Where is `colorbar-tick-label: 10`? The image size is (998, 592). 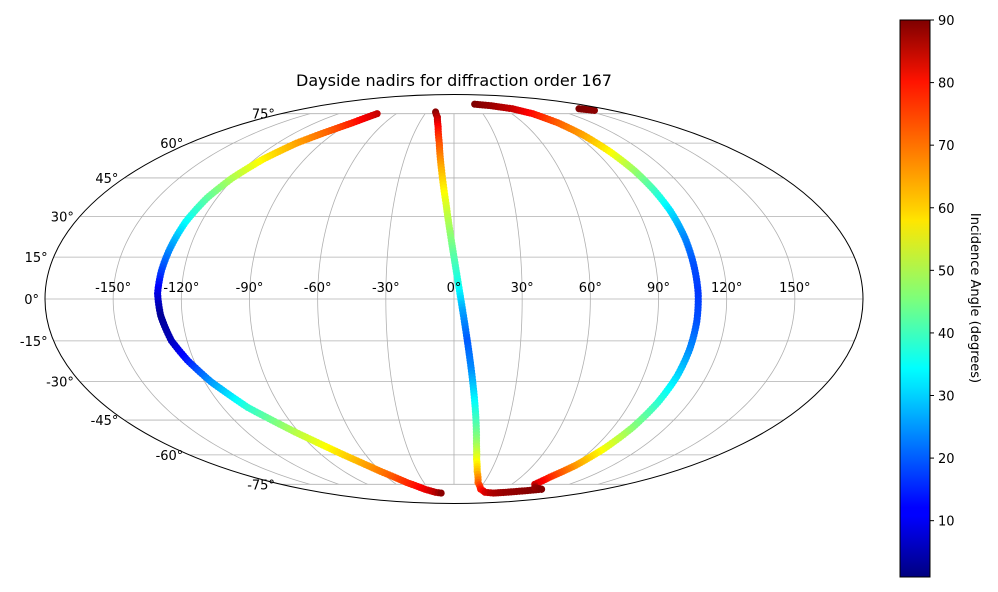 colorbar-tick-label: 10 is located at coordinates (946, 522).